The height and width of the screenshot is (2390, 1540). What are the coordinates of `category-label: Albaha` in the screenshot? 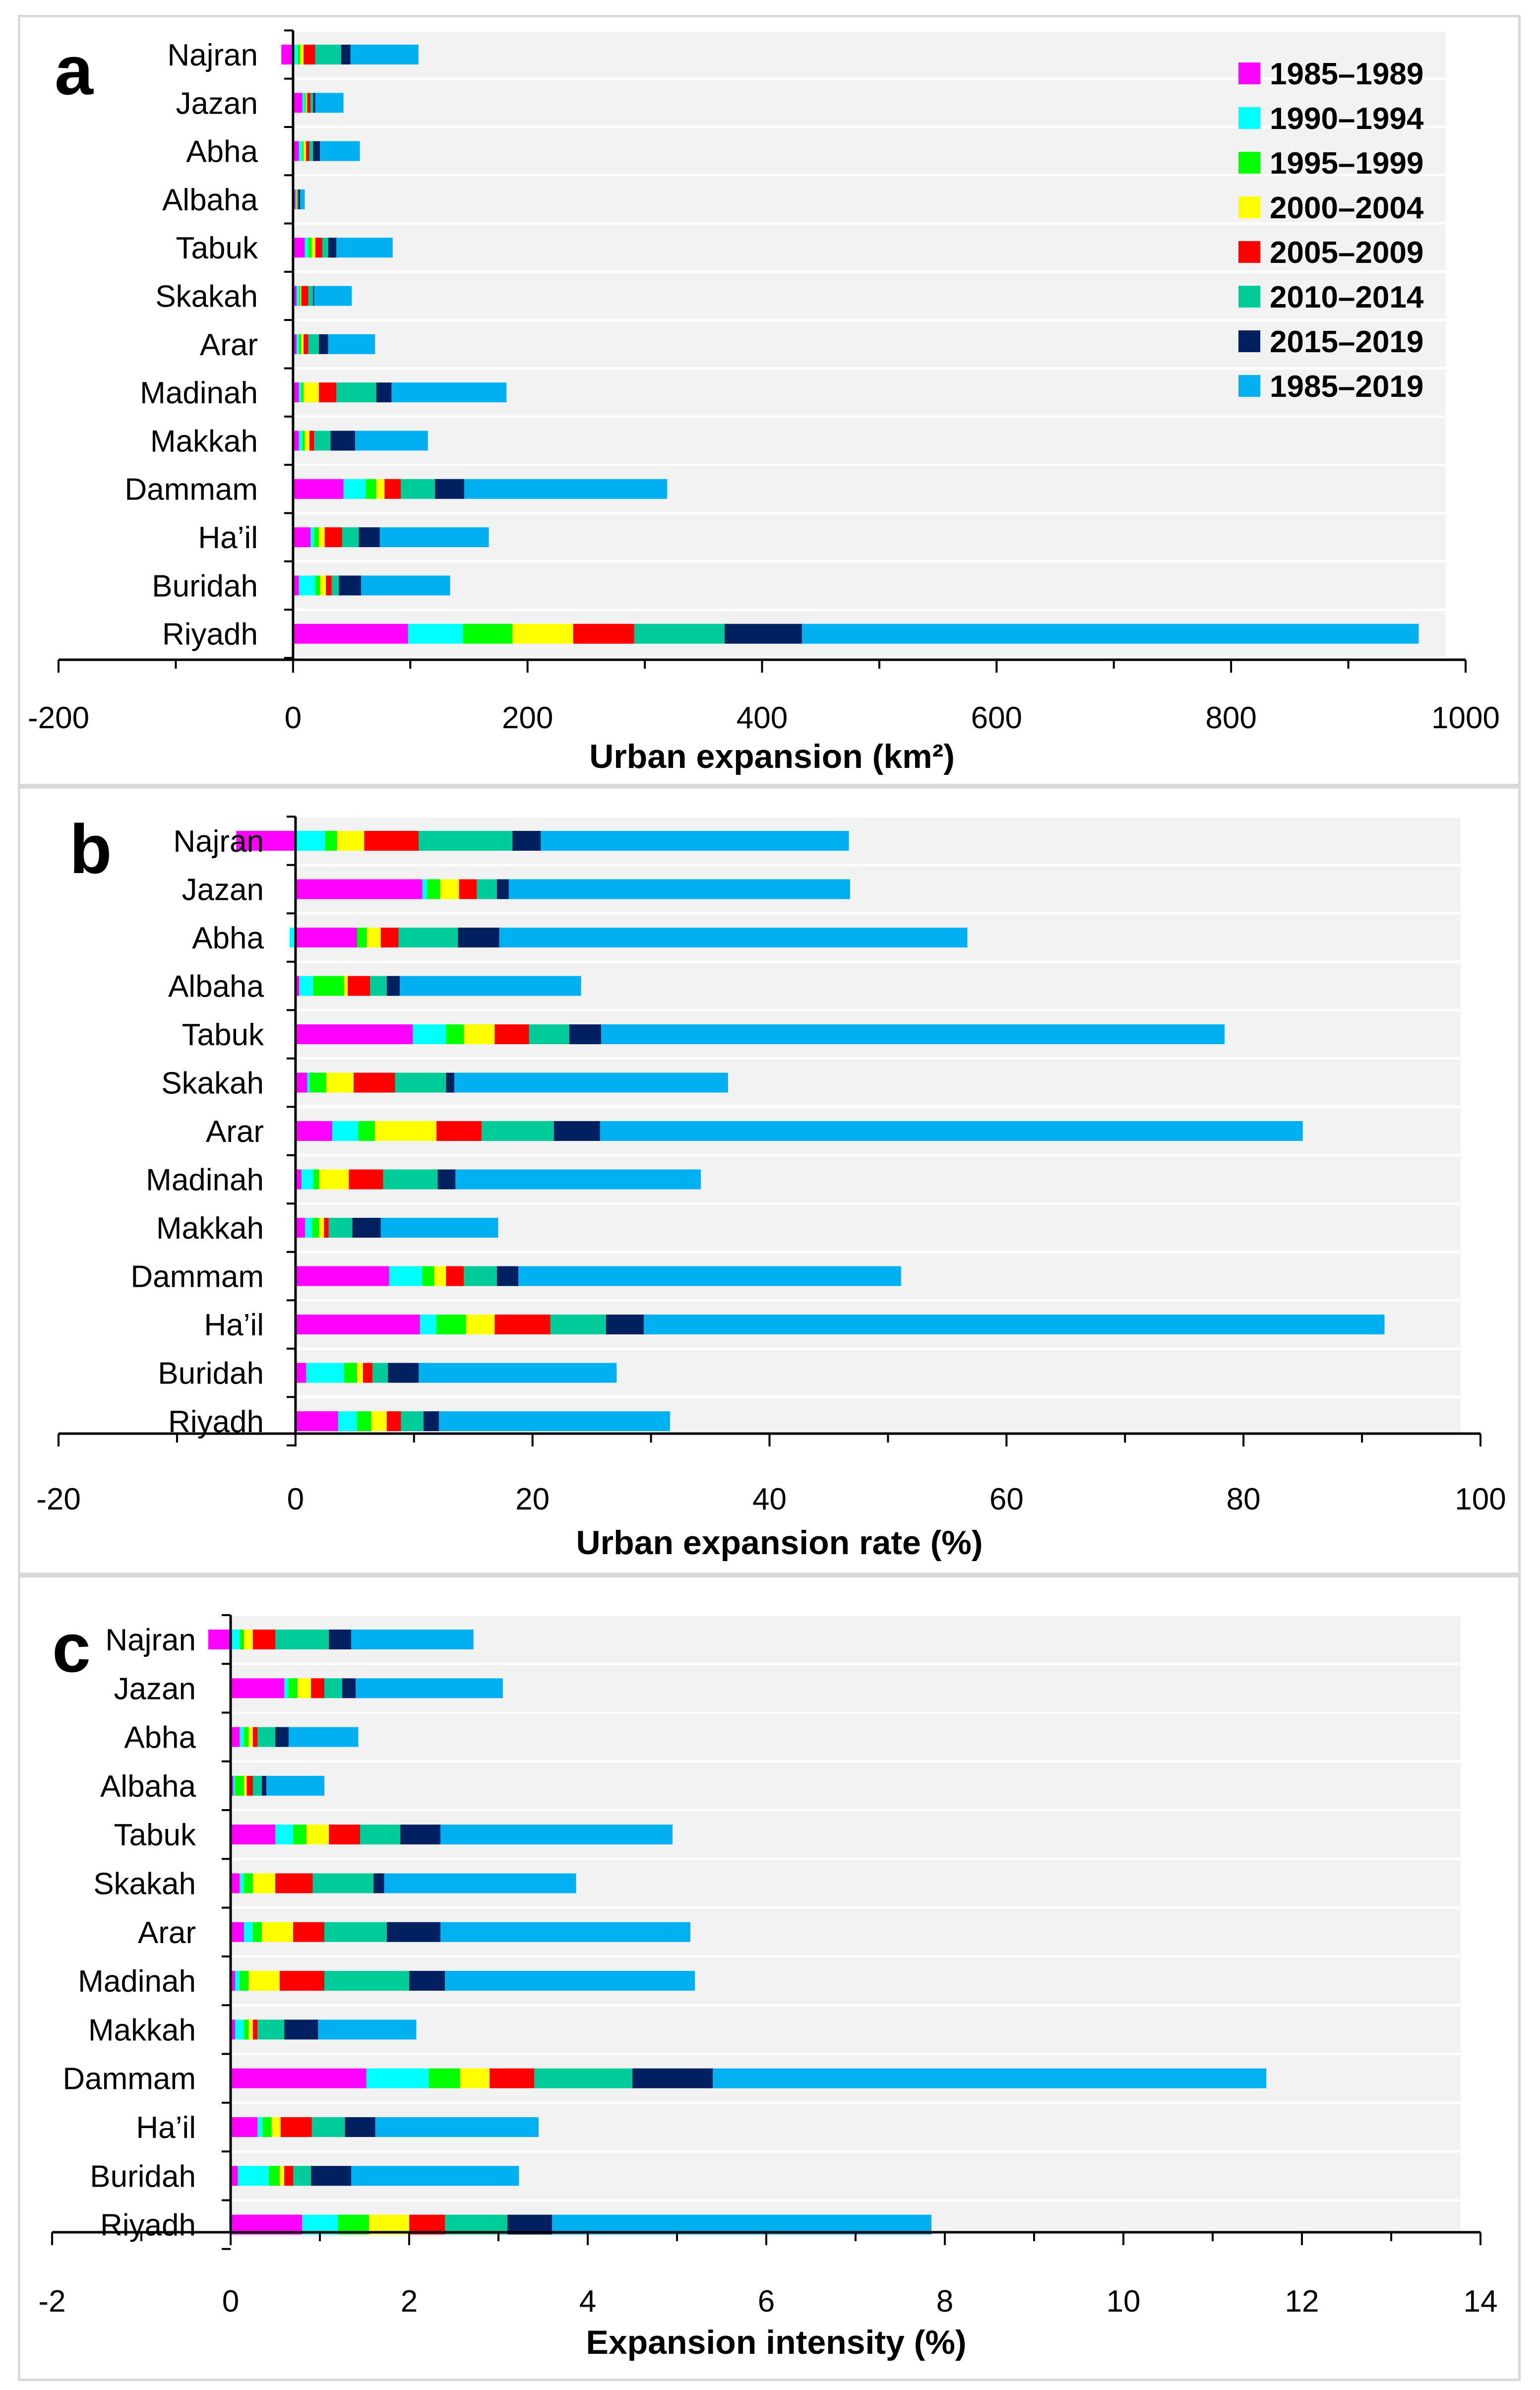 It's located at (210, 200).